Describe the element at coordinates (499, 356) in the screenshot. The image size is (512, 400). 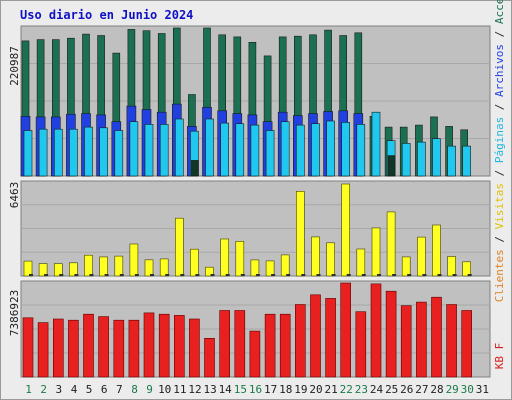
I see `legend-bandwidth-part: KB F` at that location.